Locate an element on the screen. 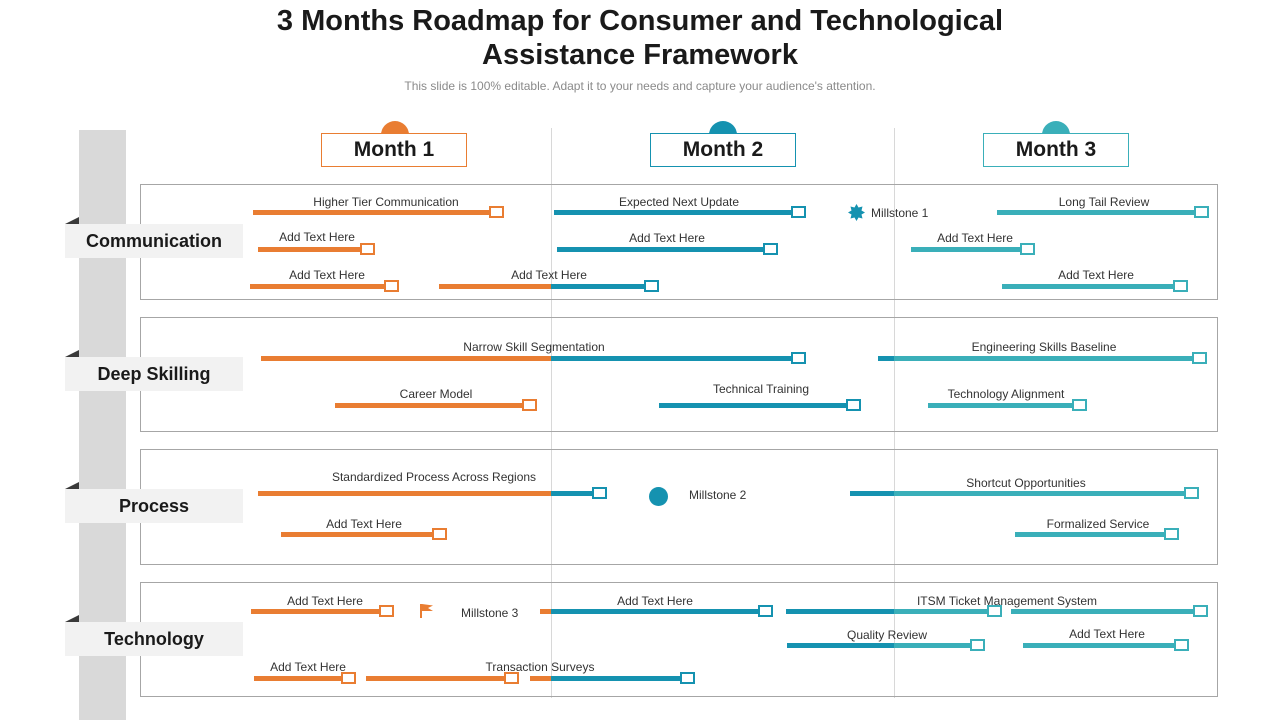 Image resolution: width=1280 pixels, height=720 pixels. task-label: Engineering Skills Baseline is located at coordinates (1044, 347).